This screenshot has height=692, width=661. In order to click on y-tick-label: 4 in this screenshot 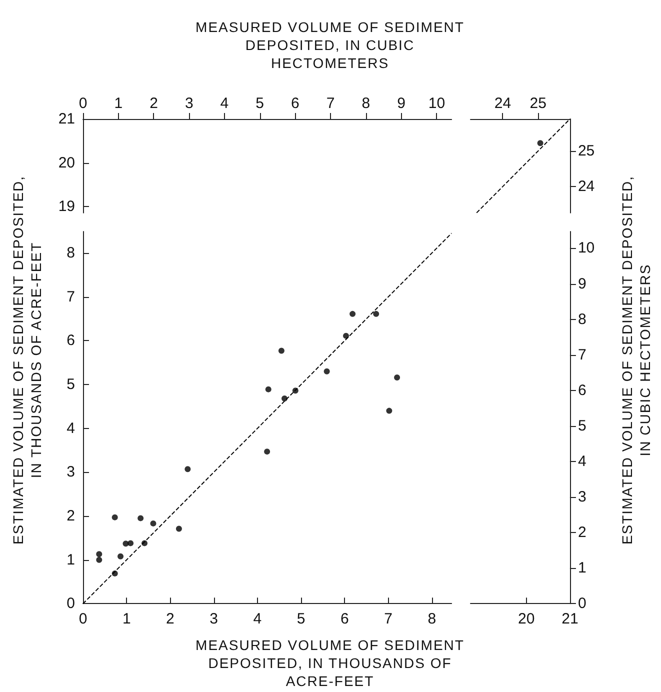, I will do `click(70, 429)`.